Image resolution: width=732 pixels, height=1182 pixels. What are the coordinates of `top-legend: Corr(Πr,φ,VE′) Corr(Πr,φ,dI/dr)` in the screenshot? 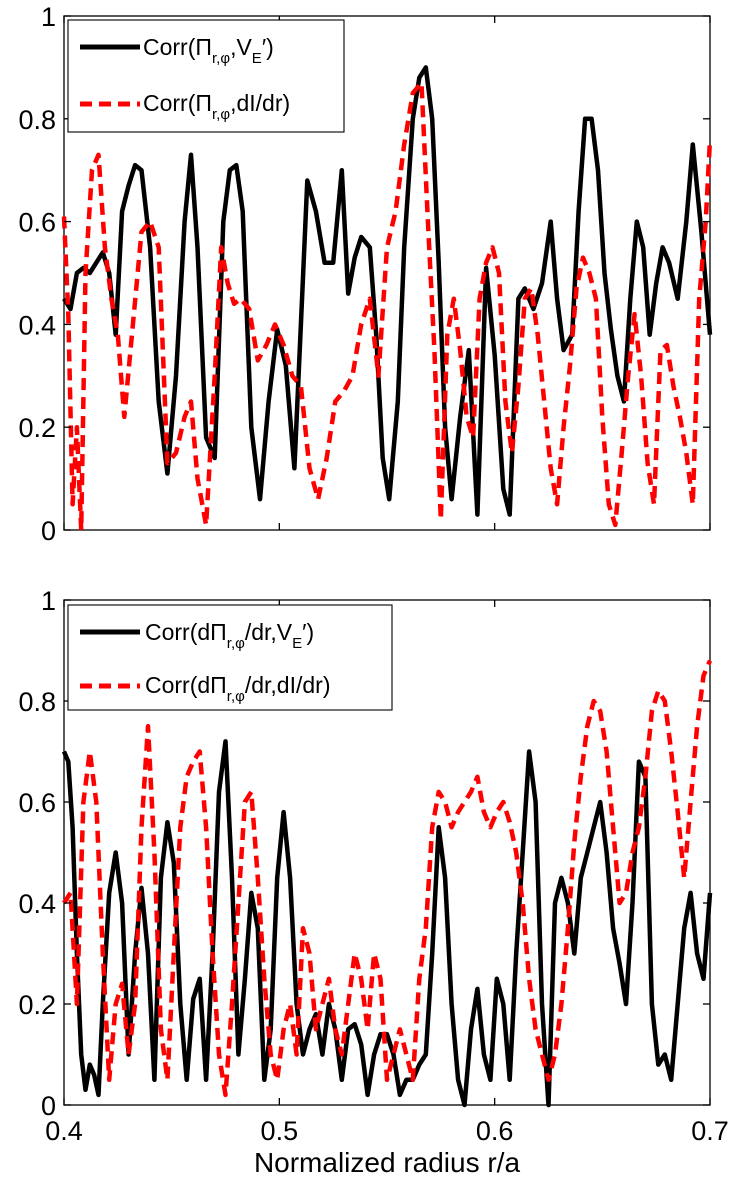 It's located at (206, 76).